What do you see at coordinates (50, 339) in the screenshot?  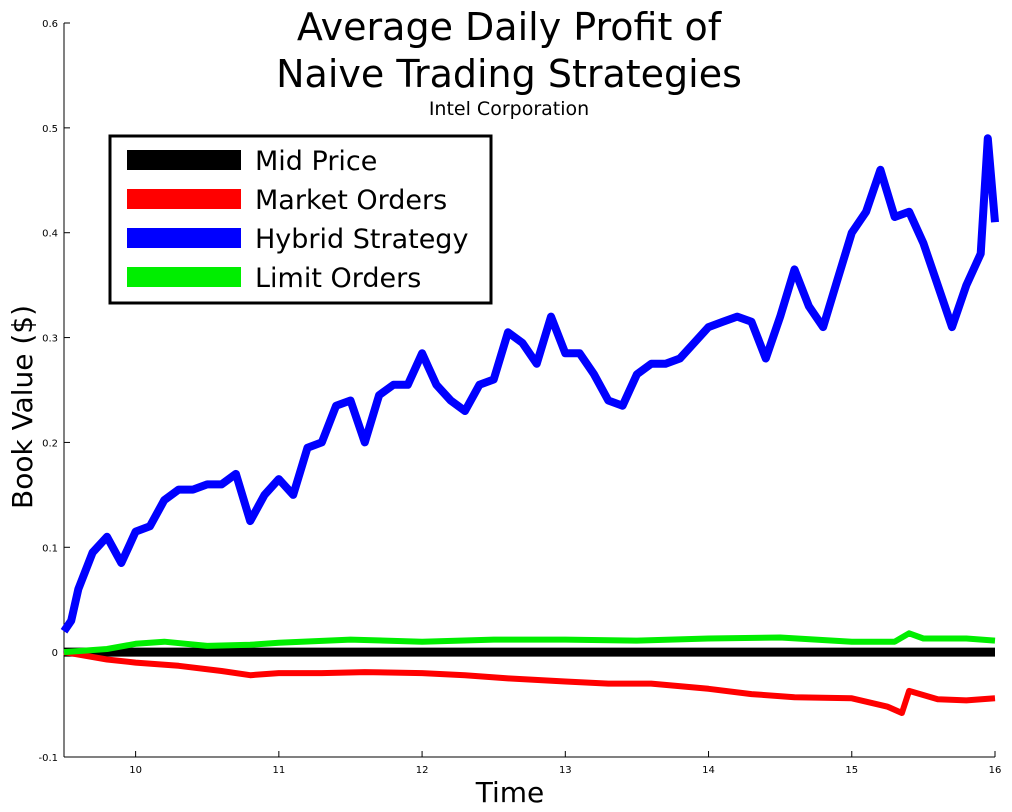 I see `y-tick-label: 0.3` at bounding box center [50, 339].